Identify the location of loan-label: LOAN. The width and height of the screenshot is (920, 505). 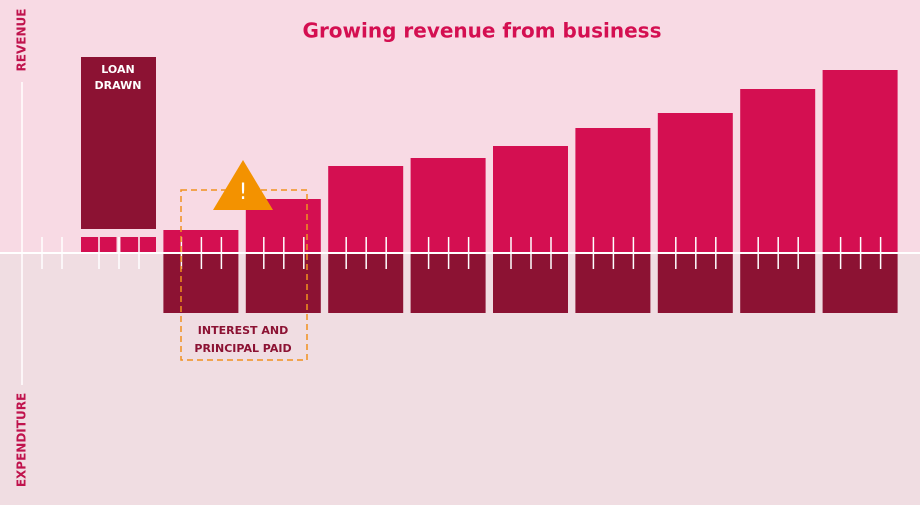
(117, 69).